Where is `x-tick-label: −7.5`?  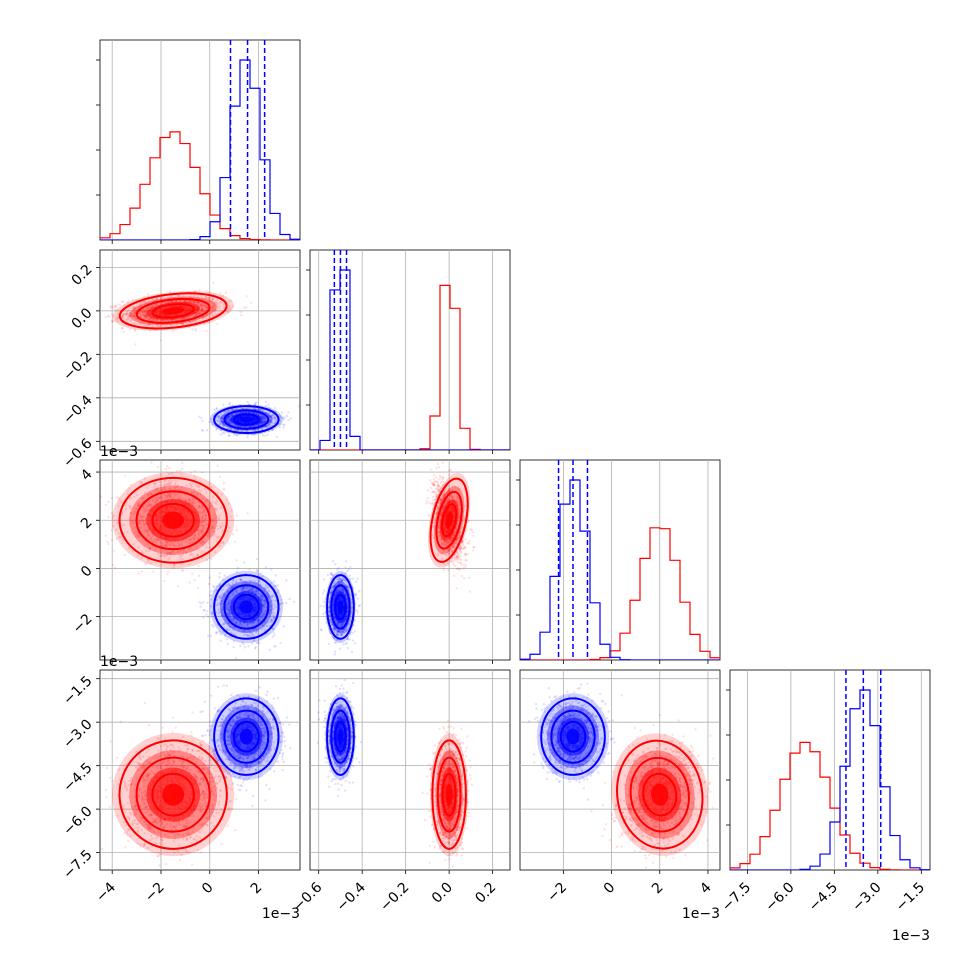 x-tick-label: −7.5 is located at coordinates (736, 897).